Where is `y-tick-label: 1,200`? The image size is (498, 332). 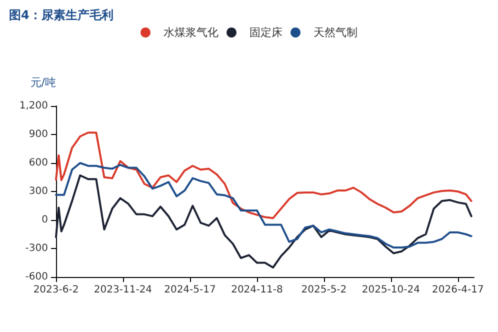
y-tick-label: 1,200 is located at coordinates (33, 106).